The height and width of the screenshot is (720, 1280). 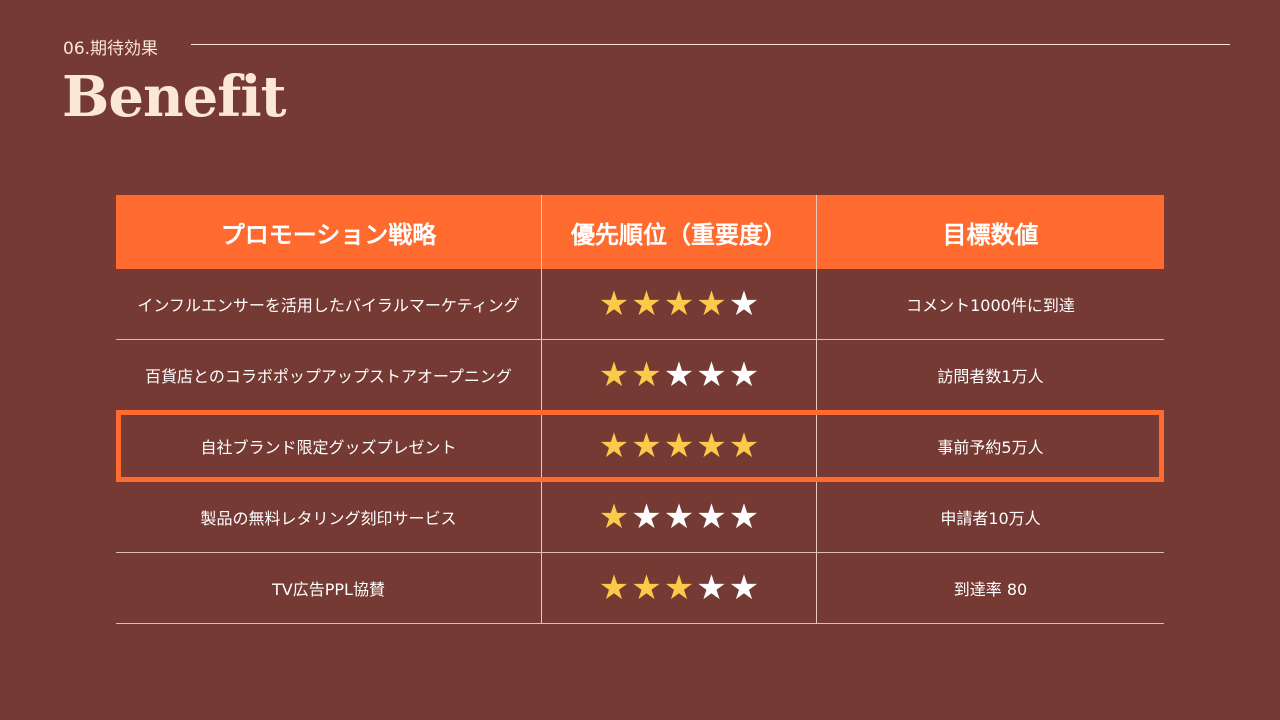 What do you see at coordinates (990, 305) in the screenshot?
I see `target-cell: コメント1000件に到達` at bounding box center [990, 305].